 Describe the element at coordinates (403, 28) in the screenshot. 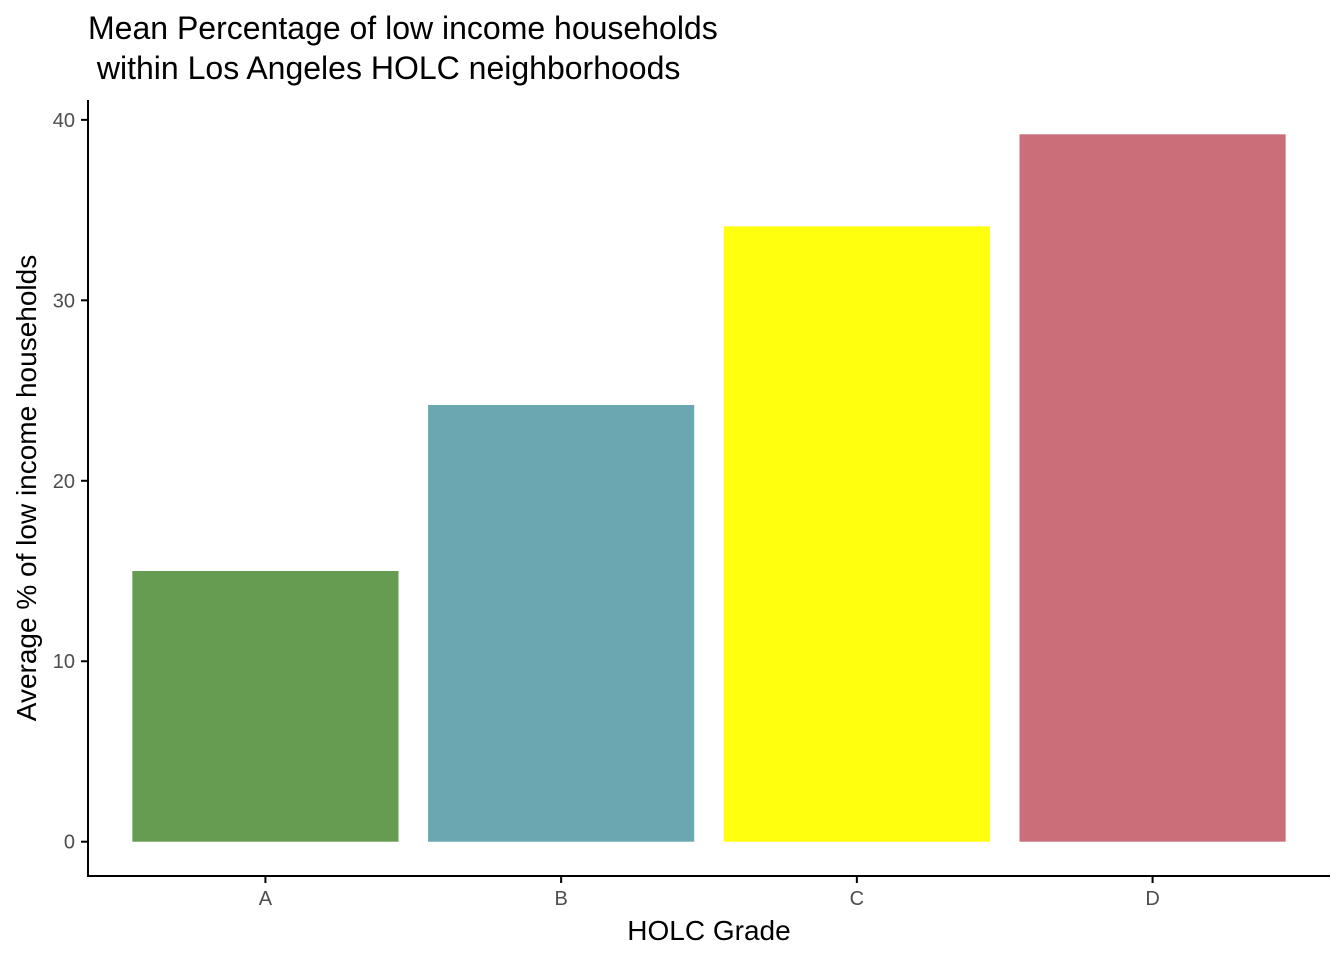

I see `chart-title-line-1: Mean Percentage of low income households` at that location.